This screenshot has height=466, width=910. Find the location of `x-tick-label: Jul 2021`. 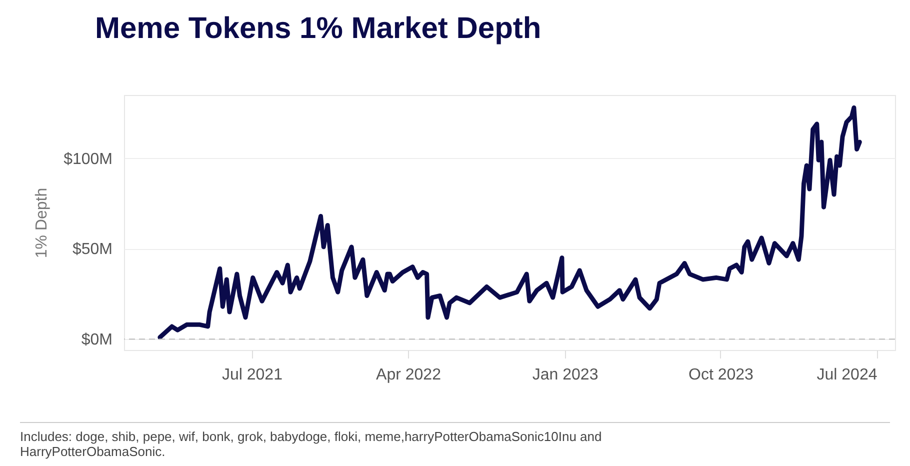

x-tick-label: Jul 2021 is located at coordinates (252, 375).